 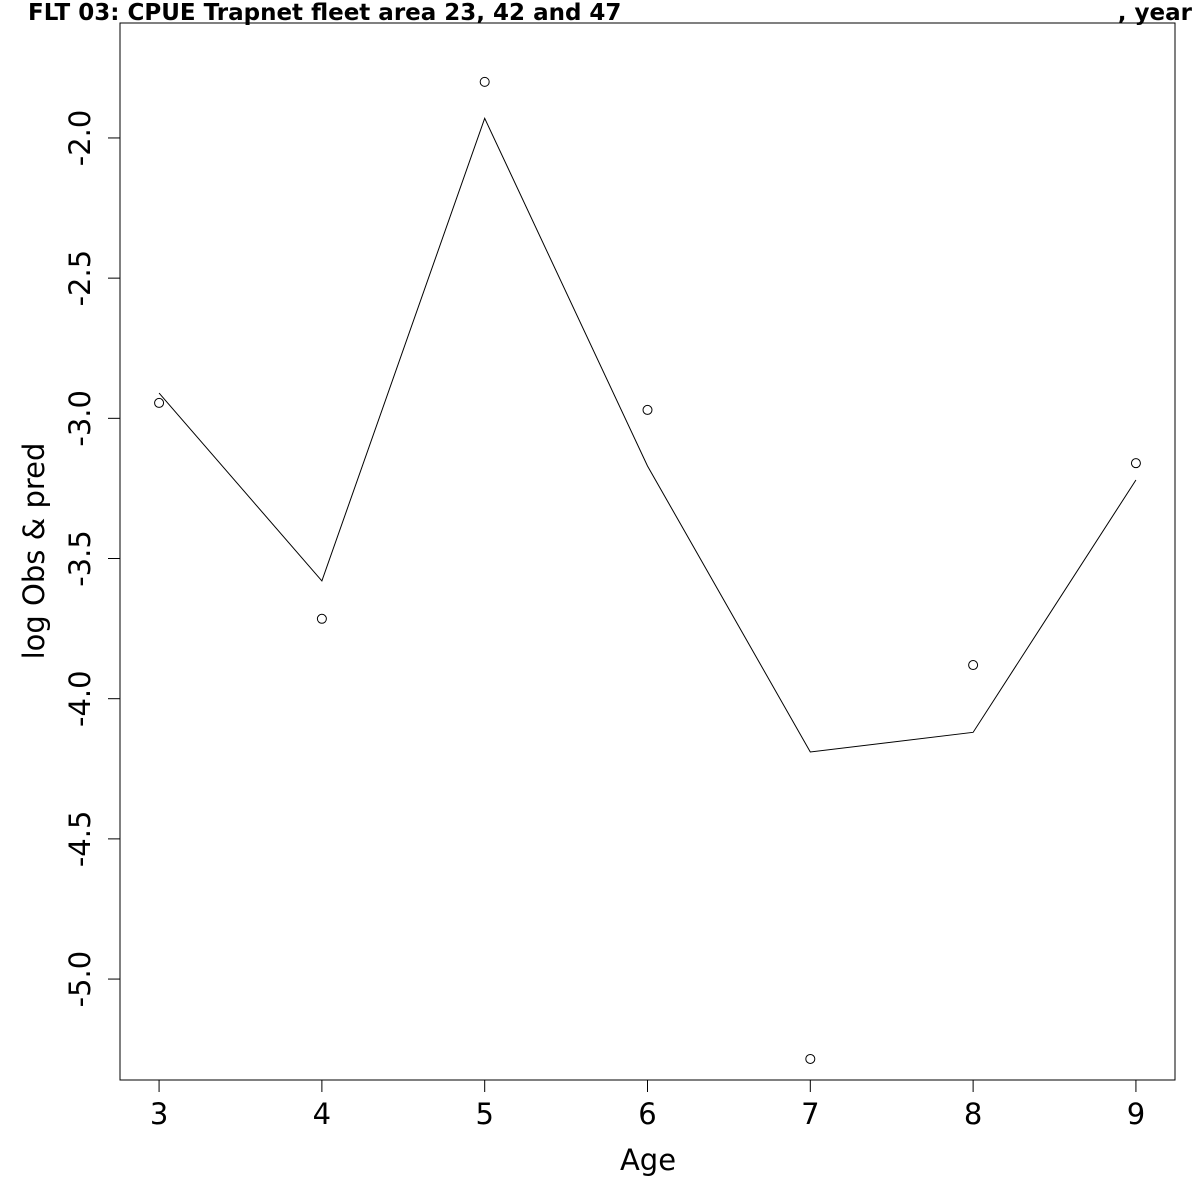 What do you see at coordinates (322, 1114) in the screenshot?
I see `x-tick-label: 4` at bounding box center [322, 1114].